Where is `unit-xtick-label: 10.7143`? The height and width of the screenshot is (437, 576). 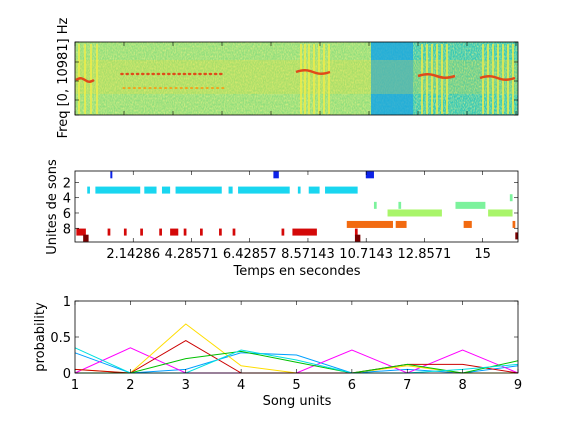
unit-xtick-label: 10.7143 is located at coordinates (366, 254).